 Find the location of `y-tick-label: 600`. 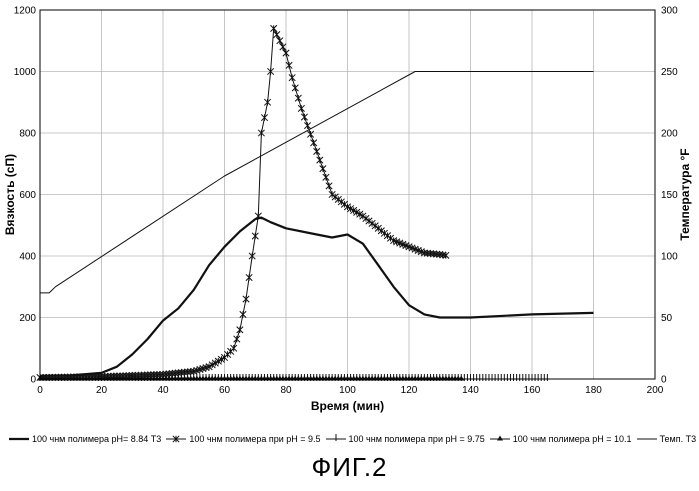

y-tick-label: 600 is located at coordinates (27, 195).